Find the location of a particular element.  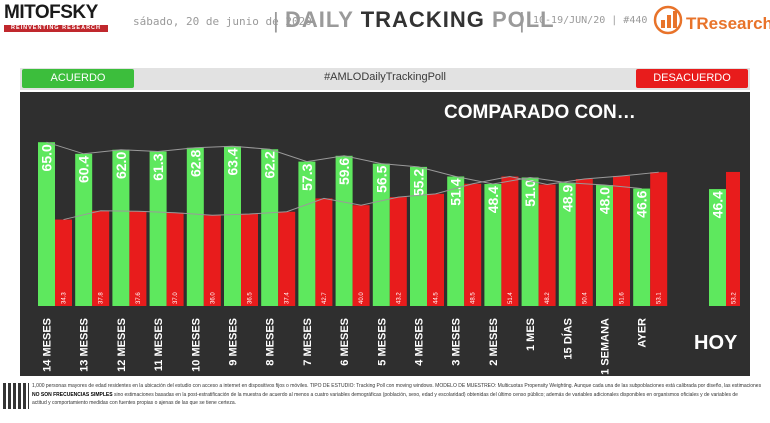

brand-tagline: REINVENTING RESEARCH is located at coordinates (56, 28).